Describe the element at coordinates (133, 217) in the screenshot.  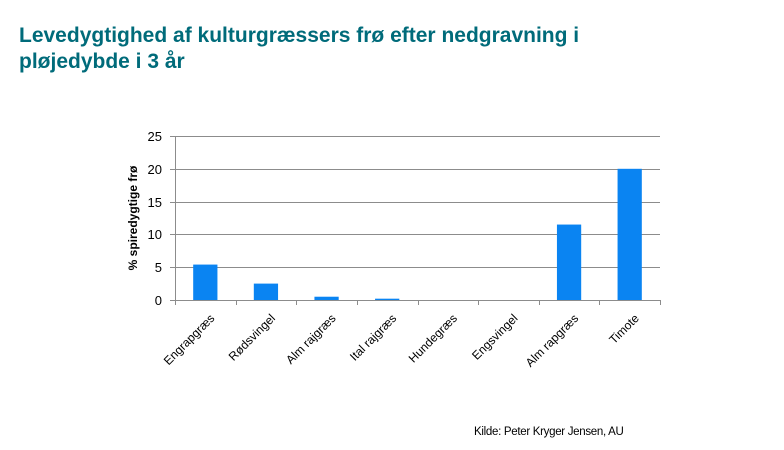
I see `y-axis-label: % spiredygtige frø` at that location.